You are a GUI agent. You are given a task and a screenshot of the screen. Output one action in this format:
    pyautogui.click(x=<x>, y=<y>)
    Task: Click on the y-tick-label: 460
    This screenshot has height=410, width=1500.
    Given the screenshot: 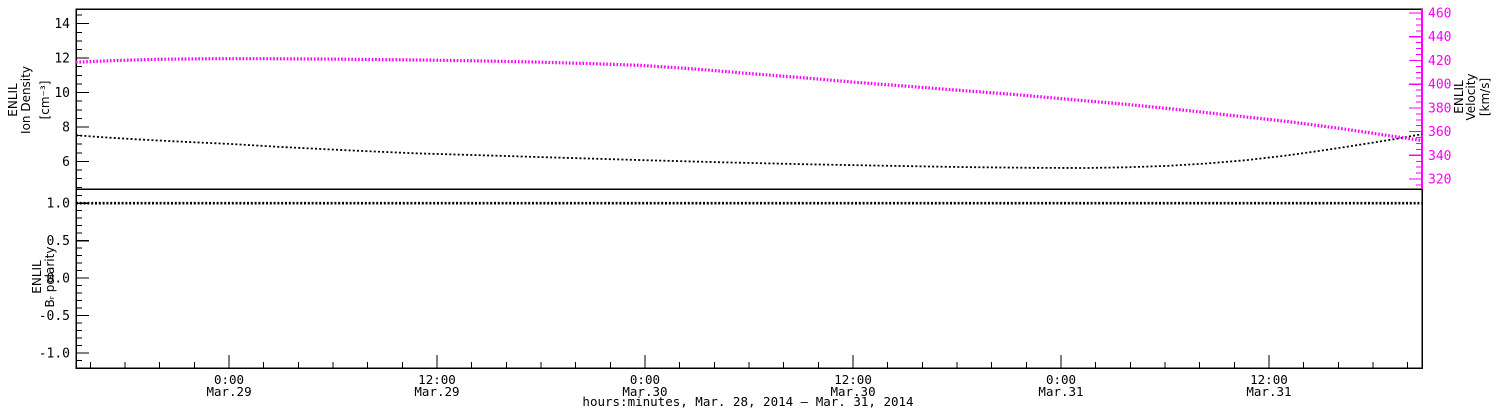 What is the action you would take?
    pyautogui.click(x=1439, y=14)
    